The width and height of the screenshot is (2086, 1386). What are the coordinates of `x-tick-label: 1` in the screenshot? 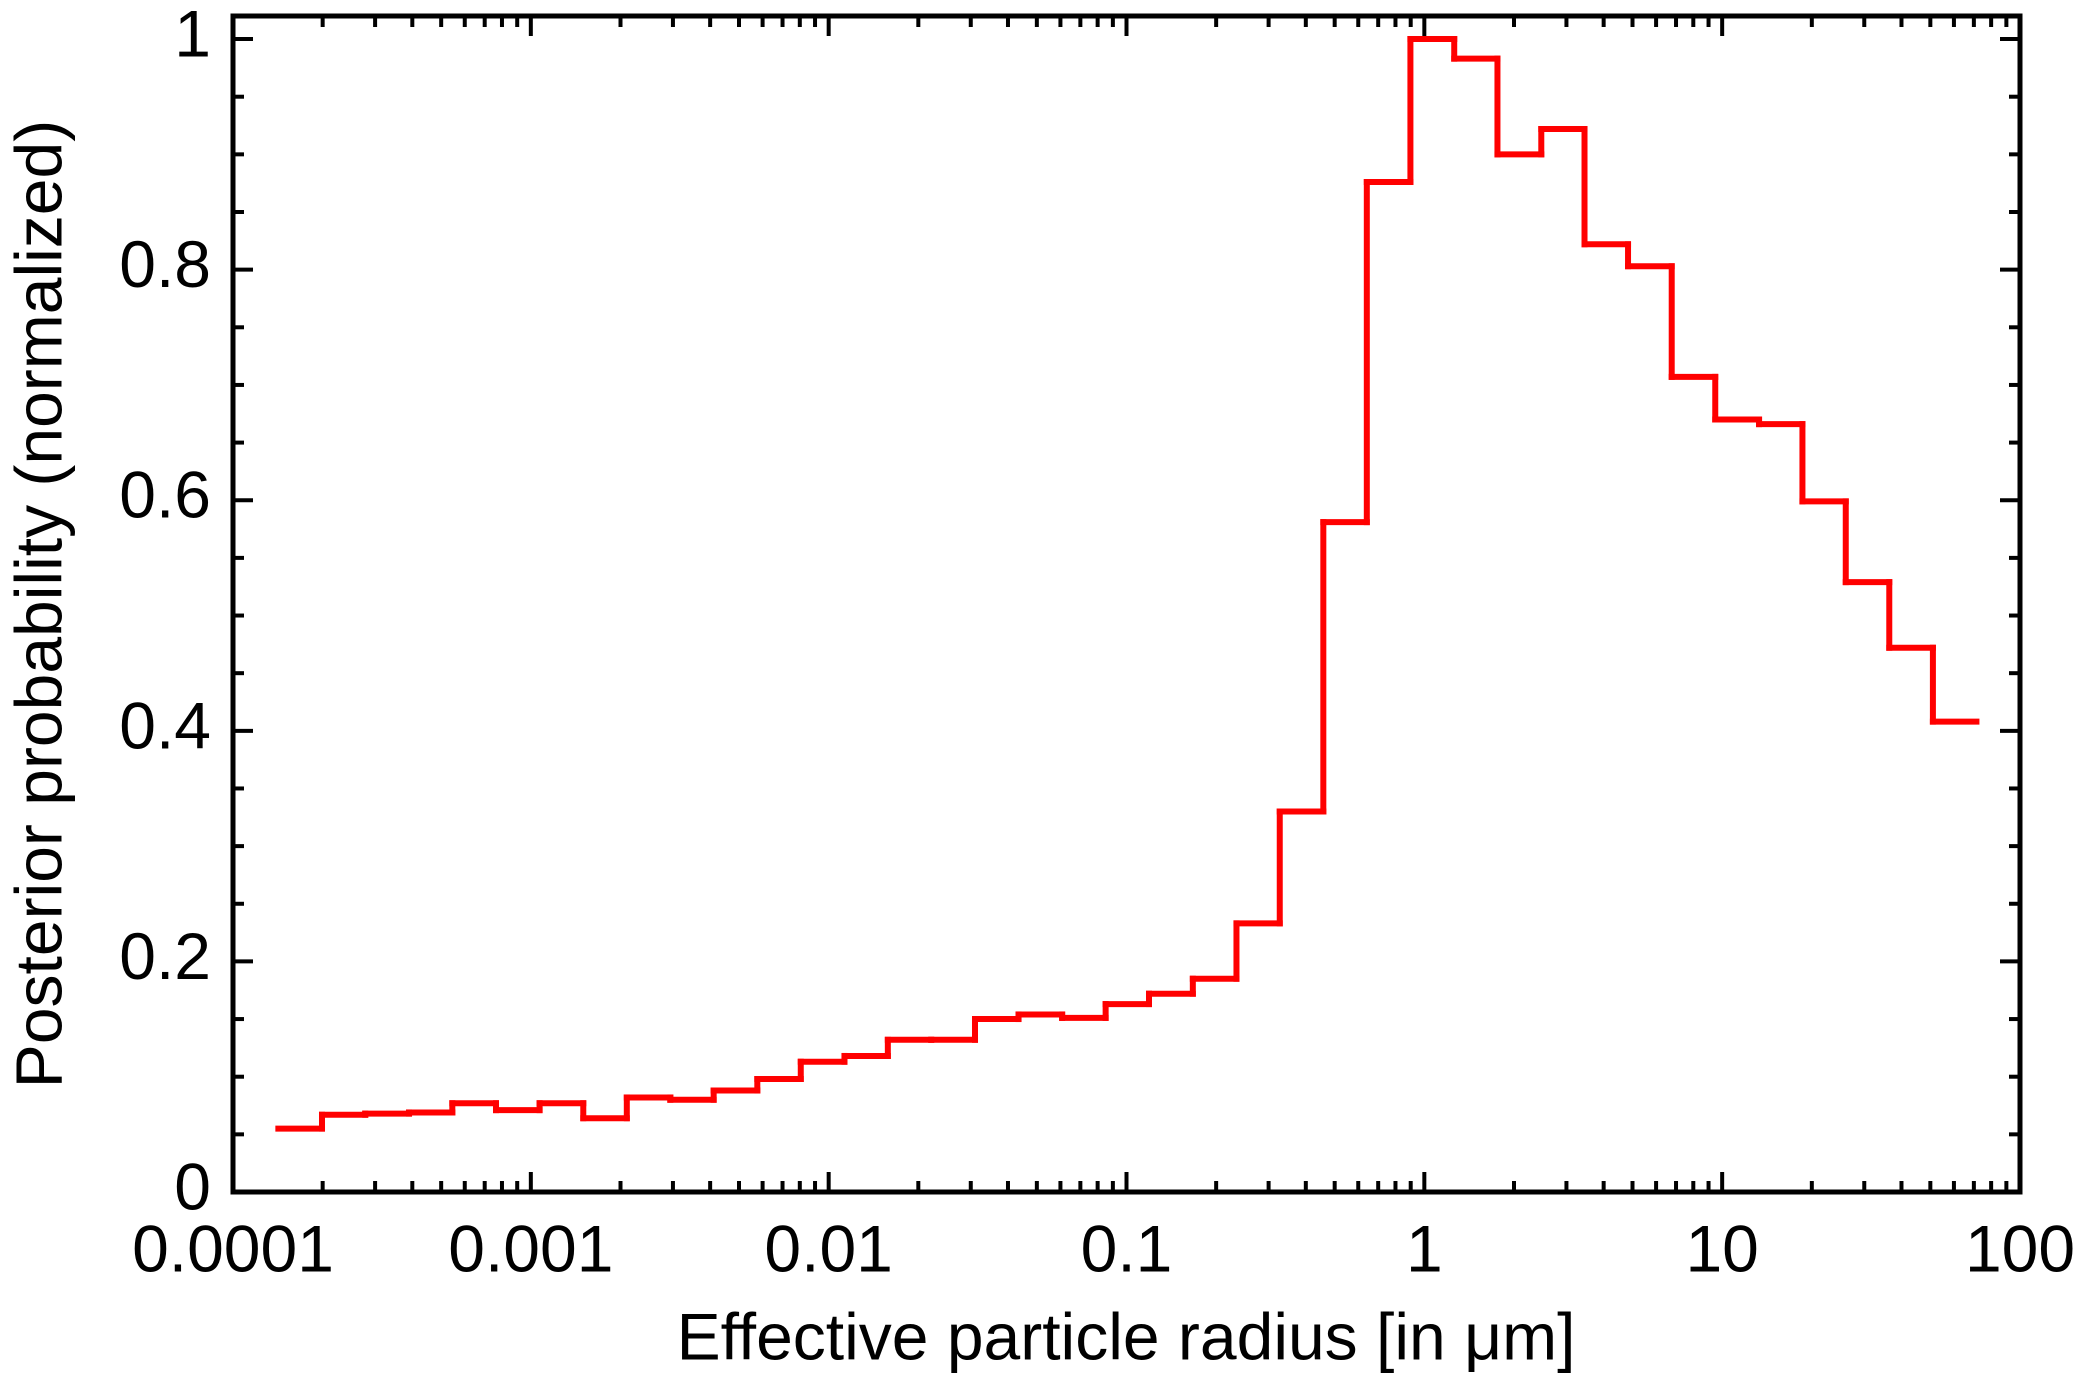 It's located at (1424, 1248).